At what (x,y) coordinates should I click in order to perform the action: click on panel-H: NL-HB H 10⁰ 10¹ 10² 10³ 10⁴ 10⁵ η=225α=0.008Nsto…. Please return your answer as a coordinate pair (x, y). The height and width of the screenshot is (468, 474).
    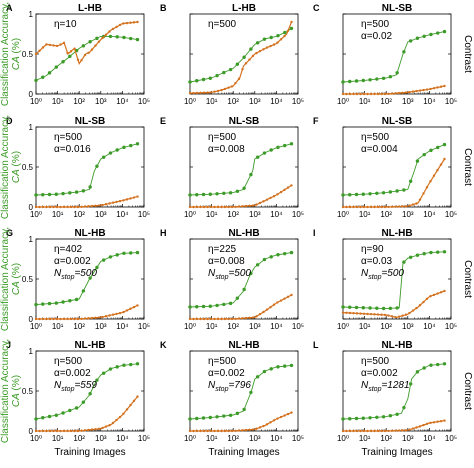
    Looking at the image, I should click on (232, 279).